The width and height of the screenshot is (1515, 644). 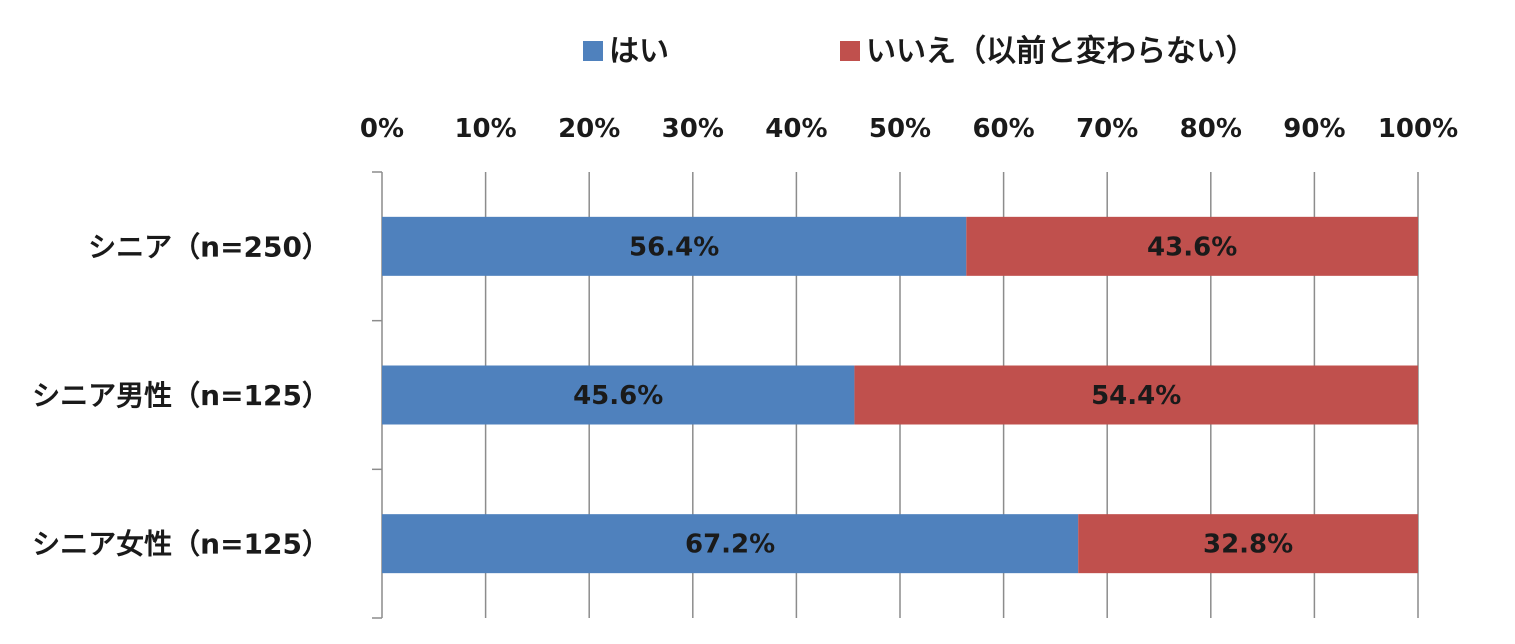 I want to click on legend: はい いいえ（以前と変わらない）, so click(x=919, y=51).